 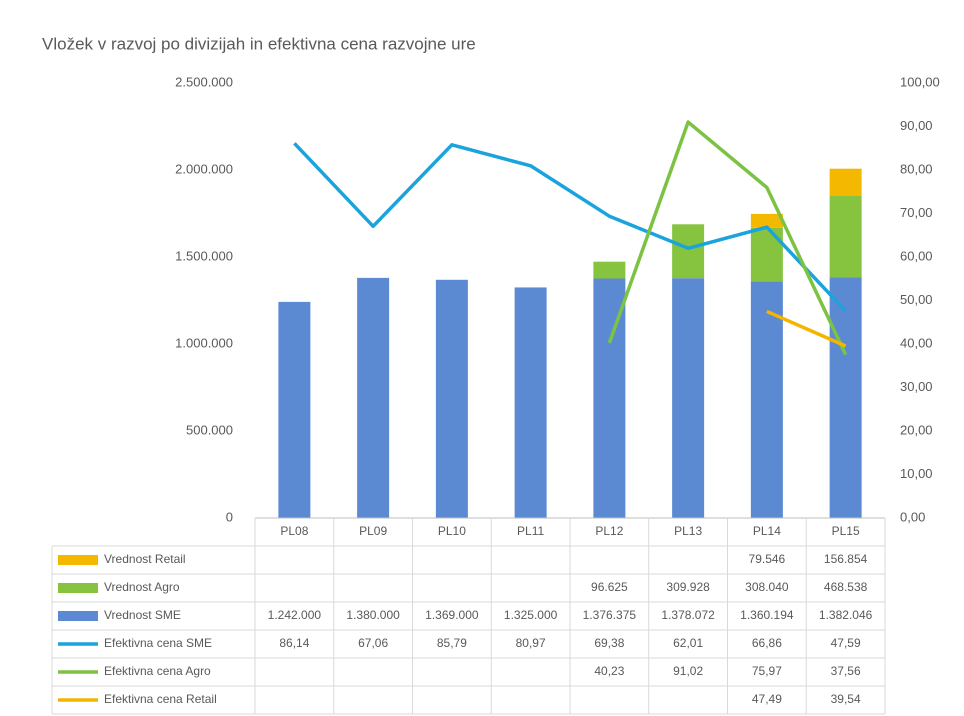 What do you see at coordinates (294, 531) in the screenshot?
I see `x-tick-label: PL08` at bounding box center [294, 531].